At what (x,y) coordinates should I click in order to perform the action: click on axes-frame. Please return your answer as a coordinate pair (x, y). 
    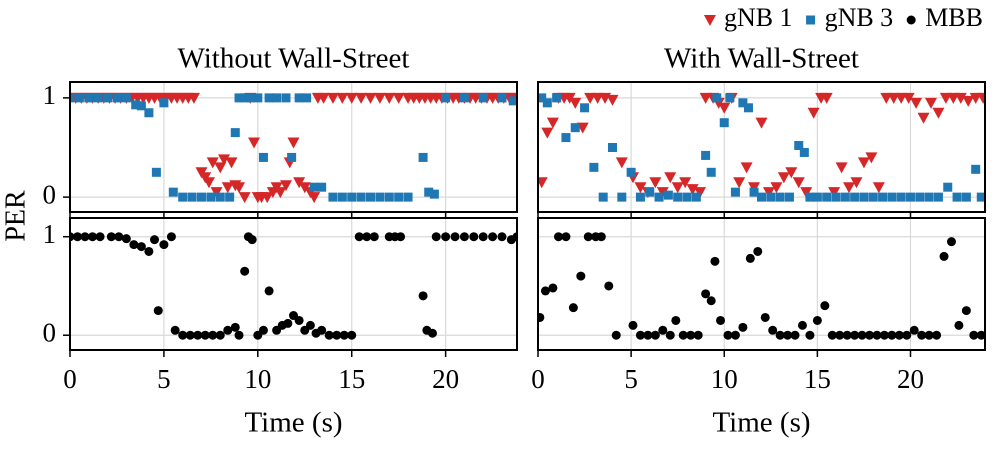
    Looking at the image, I should click on (761, 284).